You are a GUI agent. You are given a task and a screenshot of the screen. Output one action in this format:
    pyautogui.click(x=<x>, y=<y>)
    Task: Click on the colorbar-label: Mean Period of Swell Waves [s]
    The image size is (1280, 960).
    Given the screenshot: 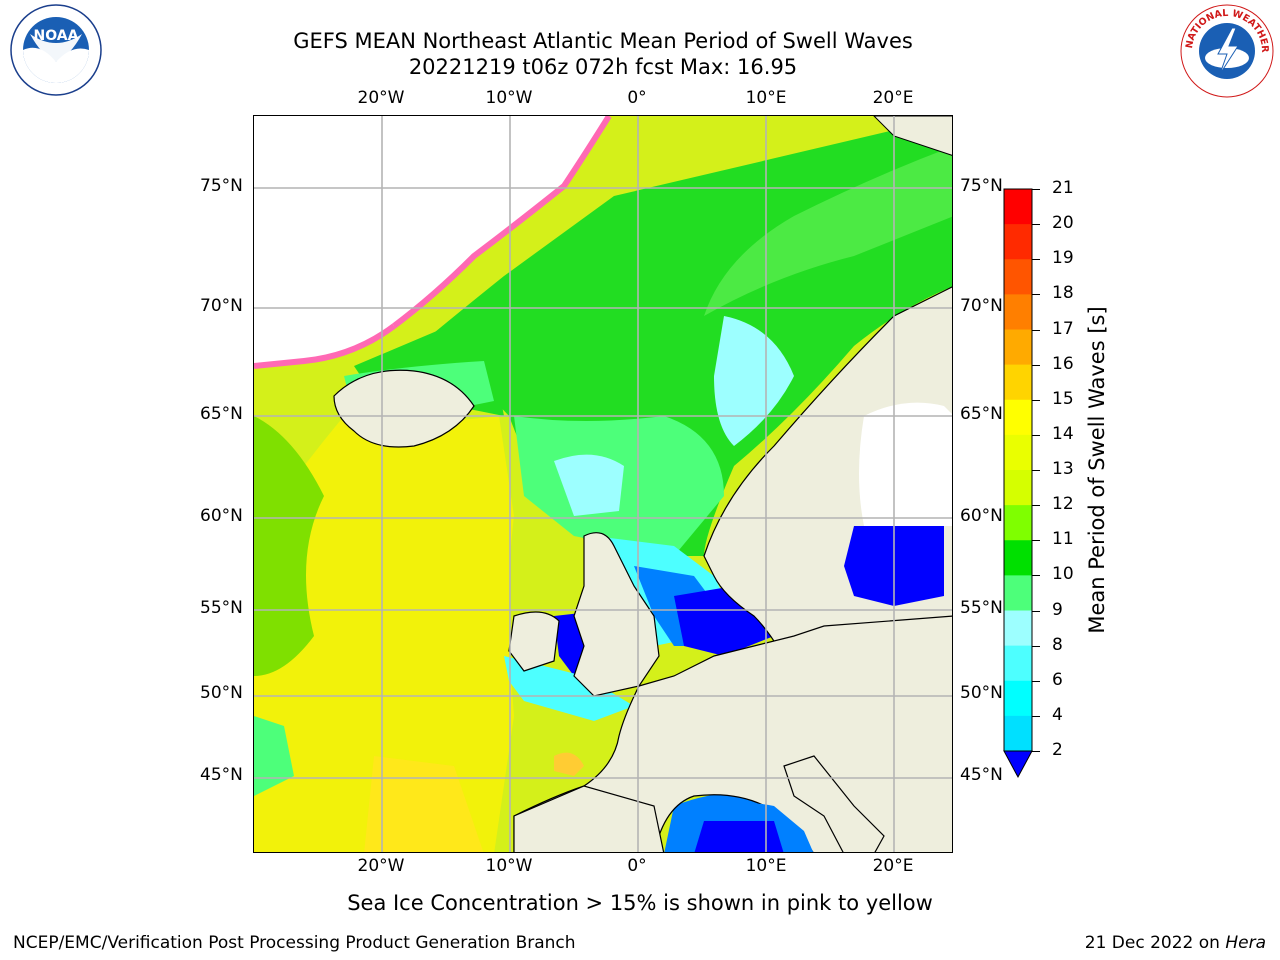 What is the action you would take?
    pyautogui.click(x=1097, y=470)
    